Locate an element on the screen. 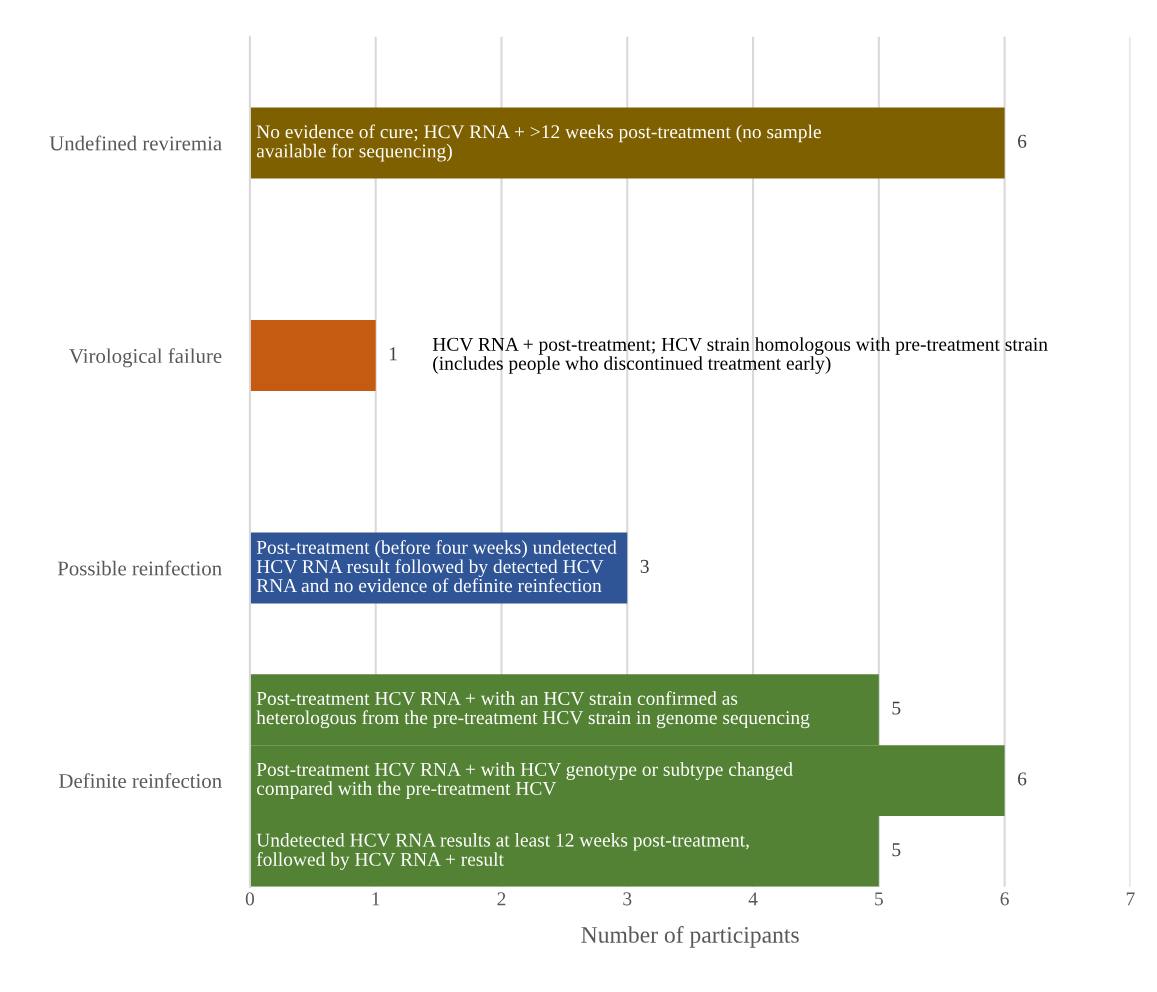 The height and width of the screenshot is (992, 1157). y-tick-label: Undefined reviremia is located at coordinates (135, 143).